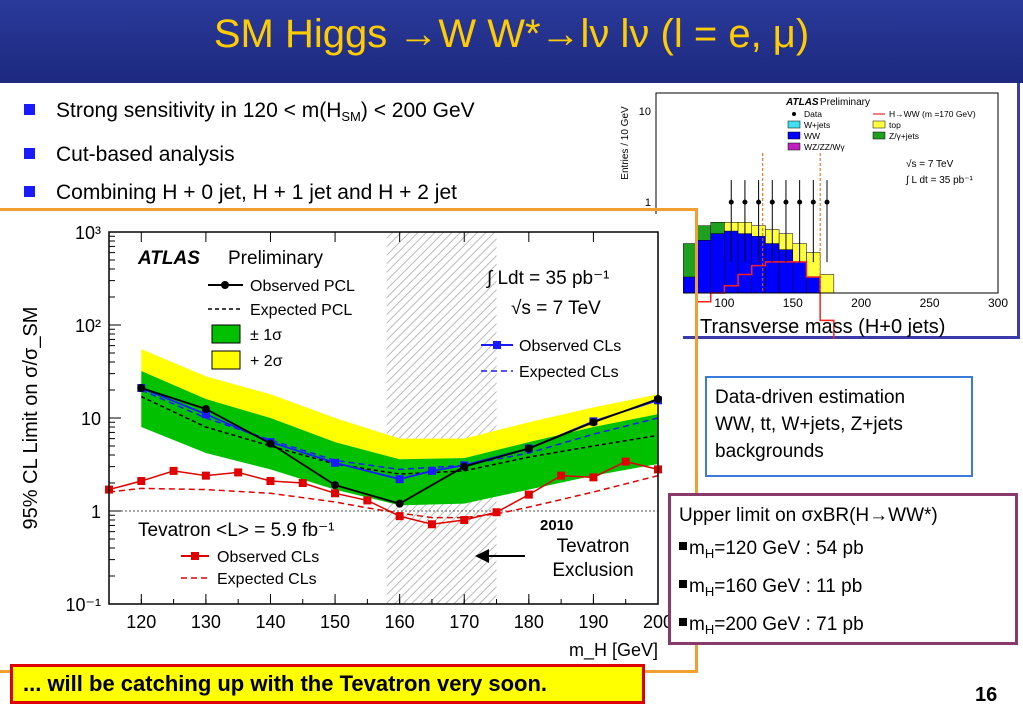 This screenshot has height=708, width=1023. Describe the element at coordinates (812, 136) in the screenshot. I see `inset-legend-label: WW` at that location.